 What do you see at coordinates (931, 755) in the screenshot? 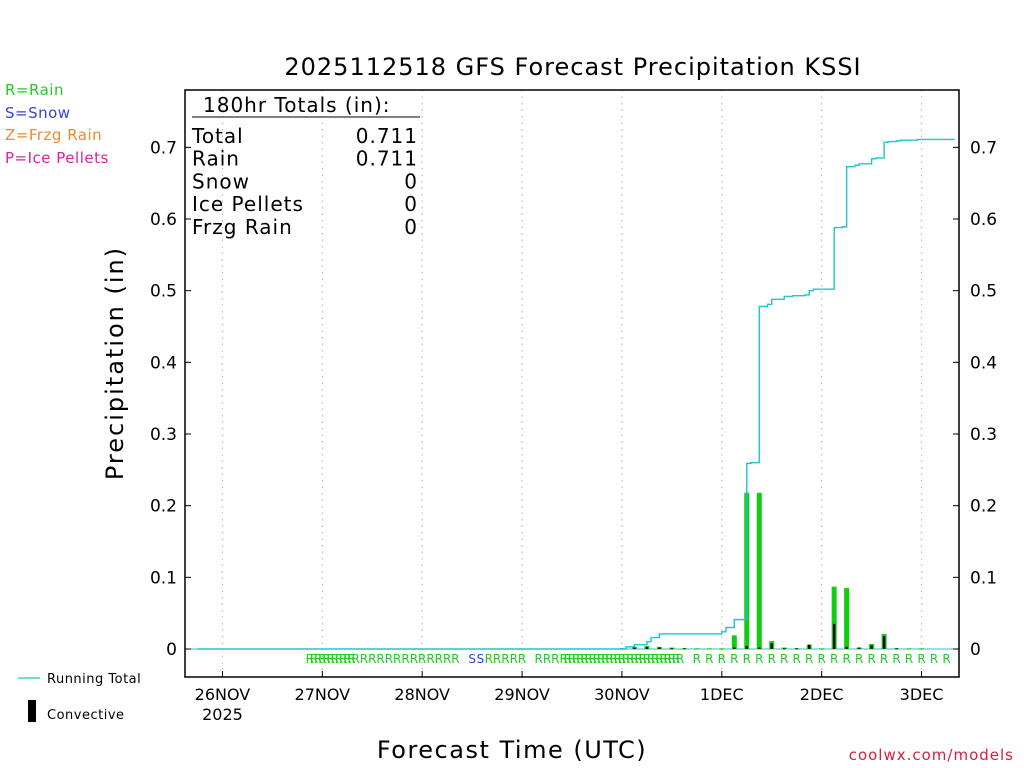
I see `credit-link: coolwx.com/models` at bounding box center [931, 755].